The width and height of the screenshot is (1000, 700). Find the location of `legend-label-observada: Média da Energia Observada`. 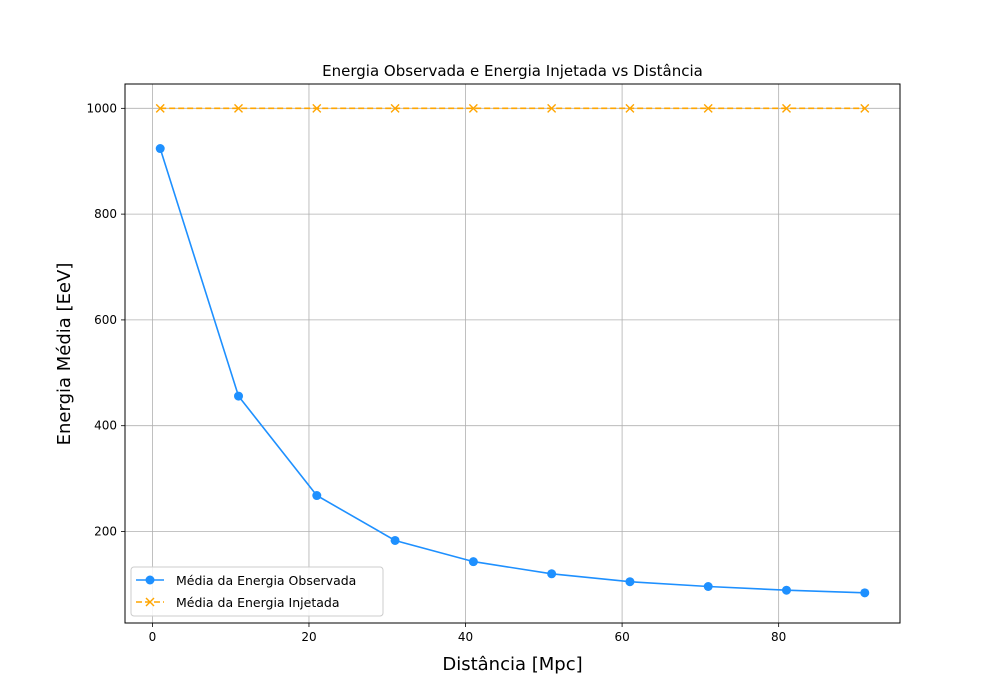

legend-label-observada: Média da Energia Observada is located at coordinates (266, 580).